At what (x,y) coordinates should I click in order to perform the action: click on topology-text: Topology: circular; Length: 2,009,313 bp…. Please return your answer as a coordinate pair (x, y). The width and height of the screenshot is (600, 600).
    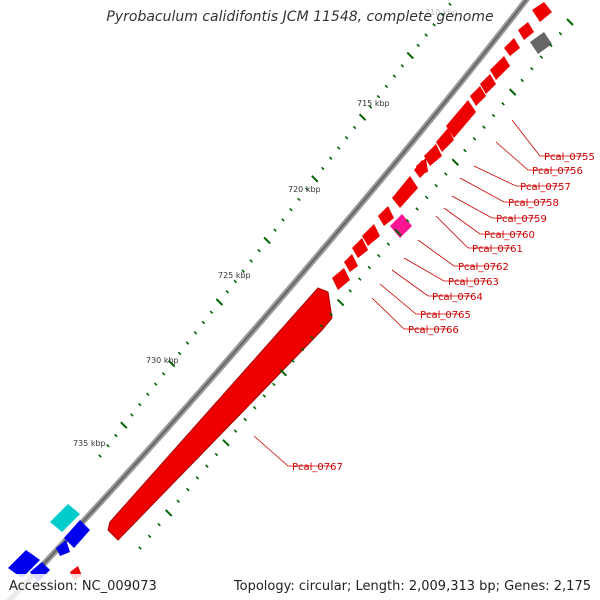
    Looking at the image, I should click on (412, 586).